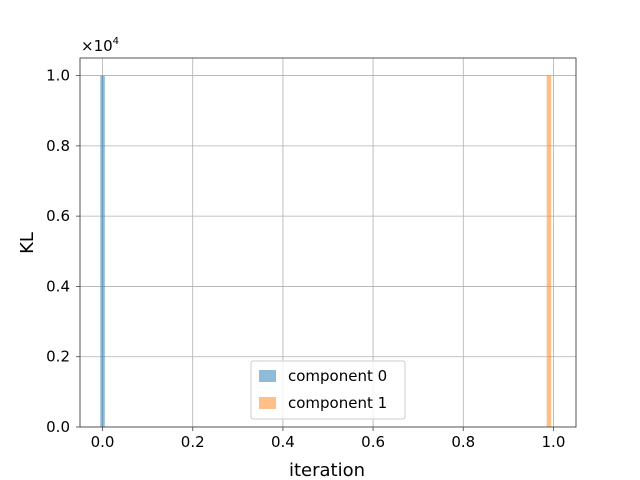 Image resolution: width=640 pixels, height=480 pixels. I want to click on y-axis-label: KL, so click(27, 243).